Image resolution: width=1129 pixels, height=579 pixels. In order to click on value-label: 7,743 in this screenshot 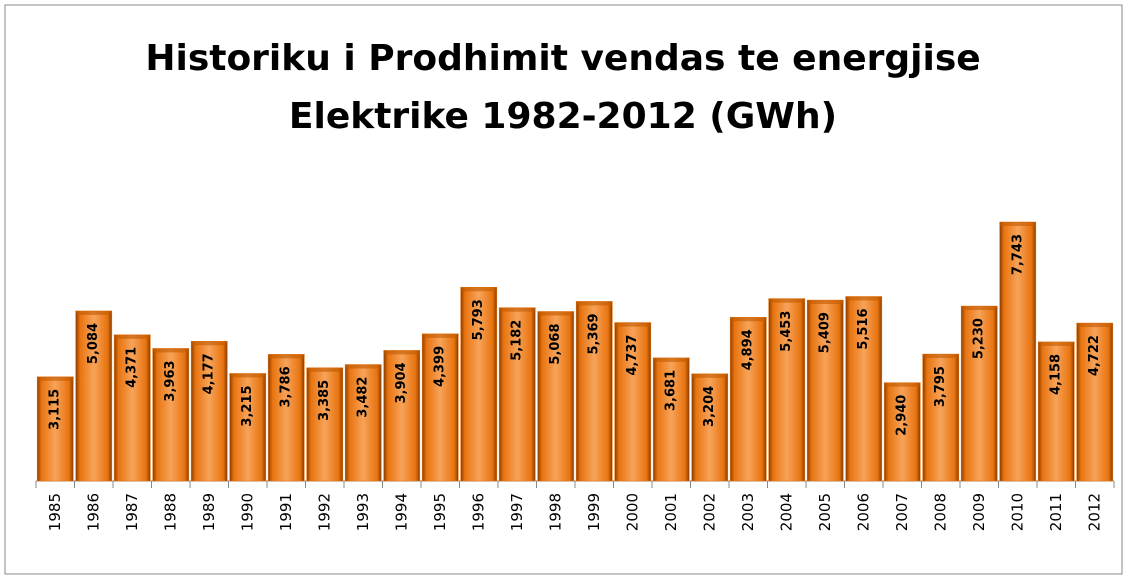, I will do `click(1017, 254)`.